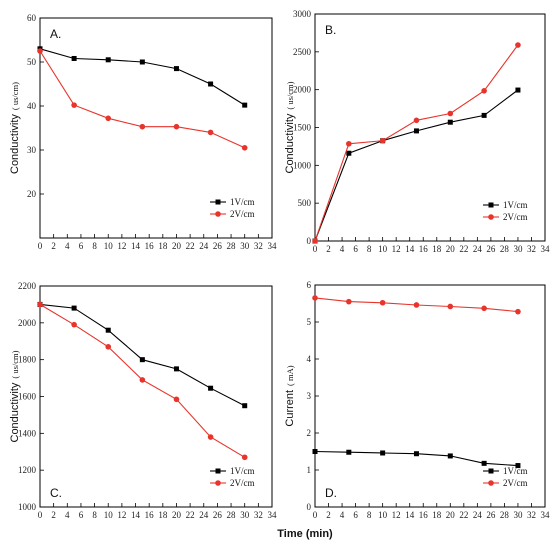  I want to click on y-tick-label: 3, so click(309, 396).